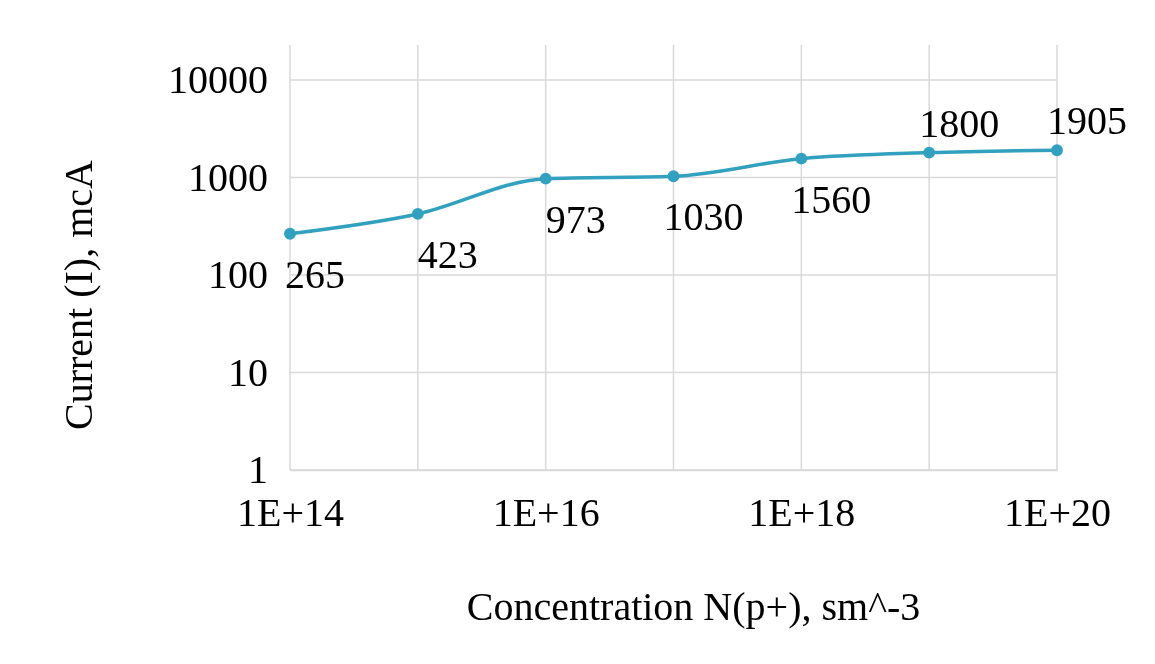 Image resolution: width=1155 pixels, height=664 pixels. Describe the element at coordinates (248, 372) in the screenshot. I see `y-tick-label: 10` at that location.